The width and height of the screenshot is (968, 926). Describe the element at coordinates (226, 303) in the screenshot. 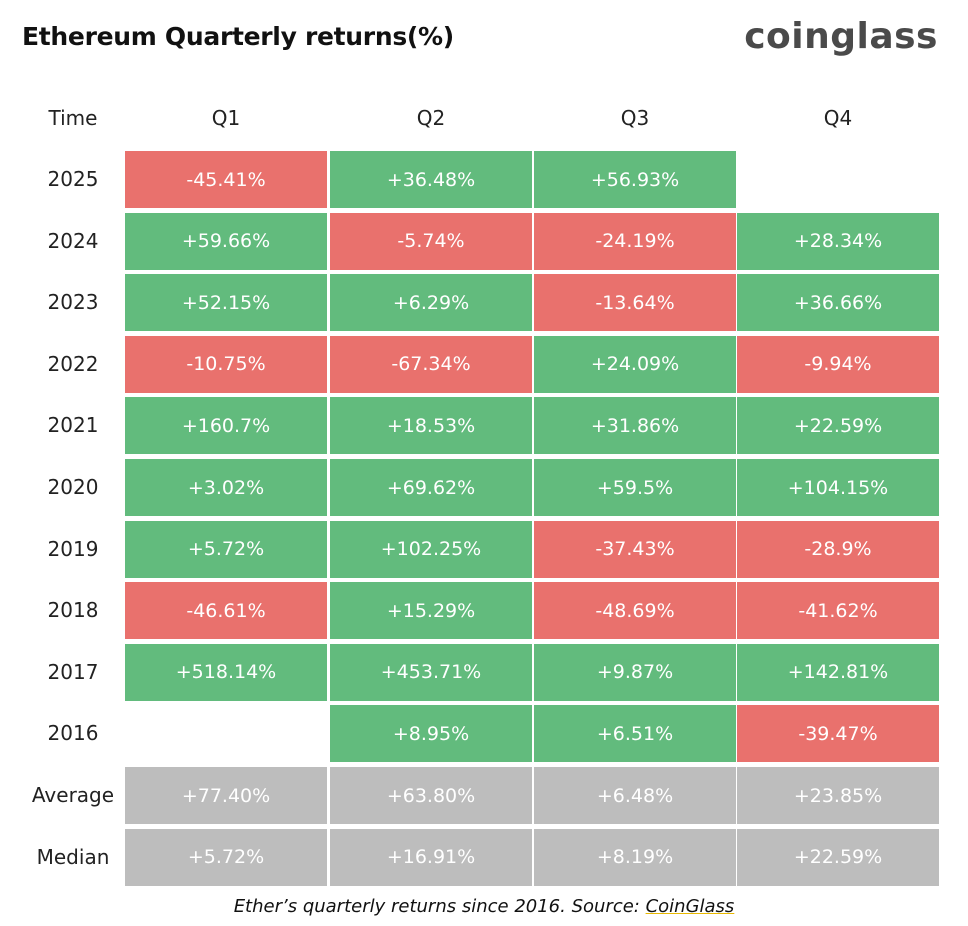

I see `table-cell-2023-q1: +52.15%` at that location.